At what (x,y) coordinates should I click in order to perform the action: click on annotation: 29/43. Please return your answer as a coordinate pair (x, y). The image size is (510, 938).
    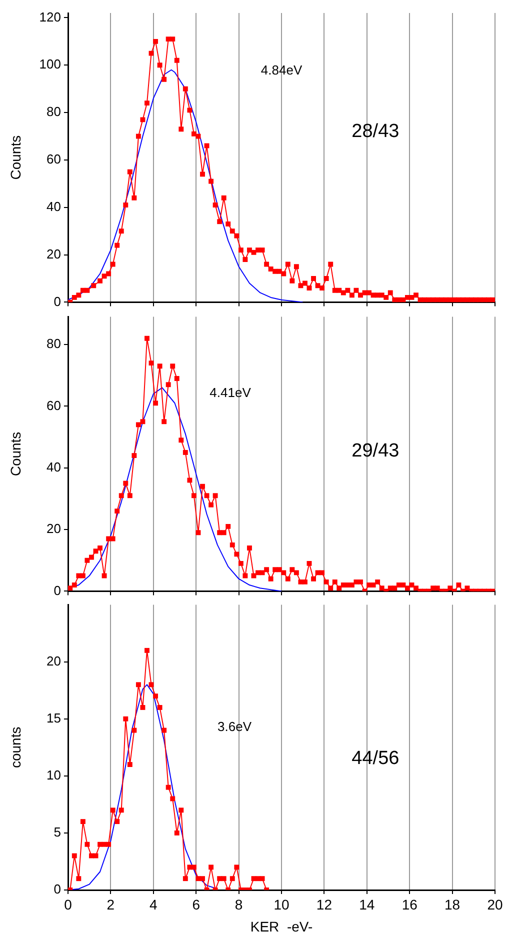
    Looking at the image, I should click on (376, 451).